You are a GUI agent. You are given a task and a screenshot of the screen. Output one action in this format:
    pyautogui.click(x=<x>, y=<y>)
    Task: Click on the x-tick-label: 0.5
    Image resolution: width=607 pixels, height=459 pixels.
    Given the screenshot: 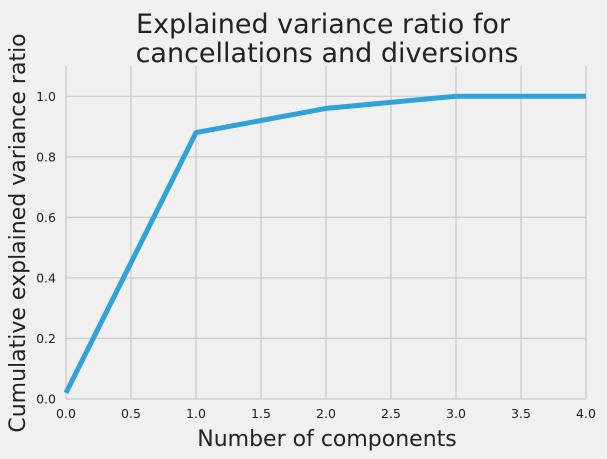 What is the action you would take?
    pyautogui.click(x=131, y=413)
    